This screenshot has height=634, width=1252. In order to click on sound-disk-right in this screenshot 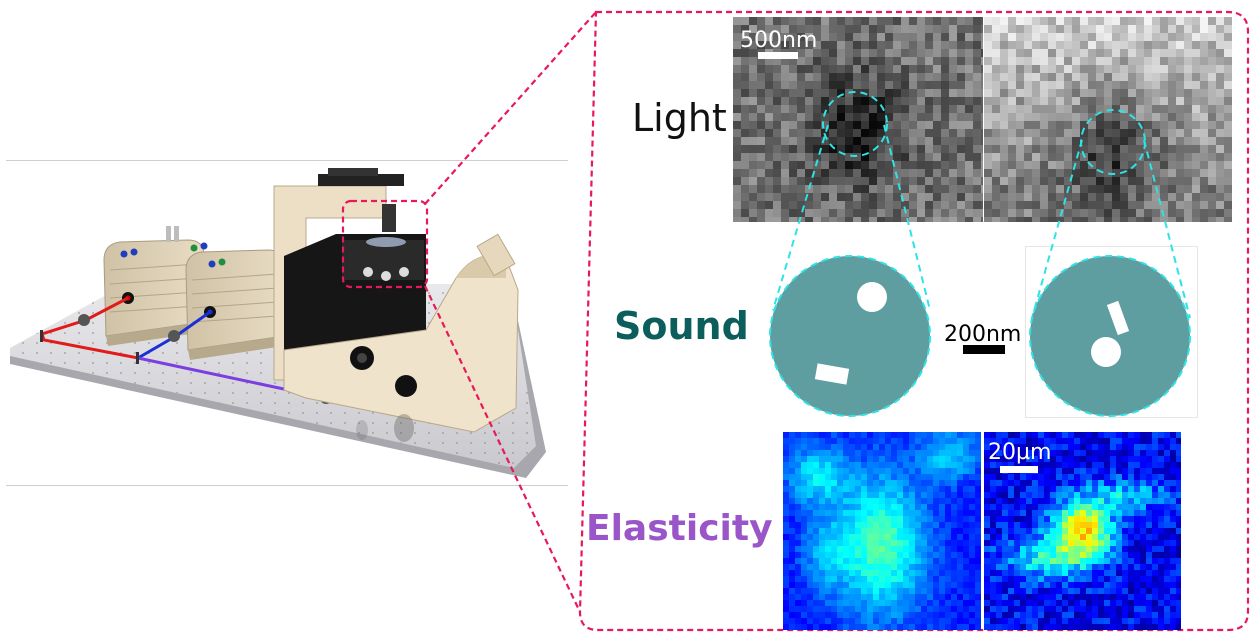, I will do `click(1110, 336)`.